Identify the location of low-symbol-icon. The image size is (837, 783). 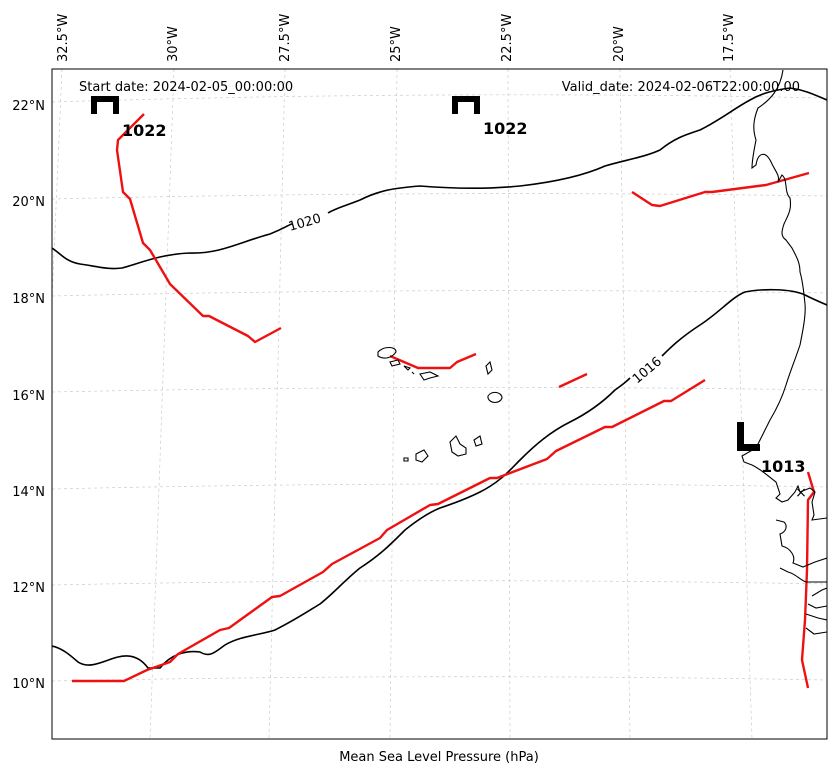
(748, 436).